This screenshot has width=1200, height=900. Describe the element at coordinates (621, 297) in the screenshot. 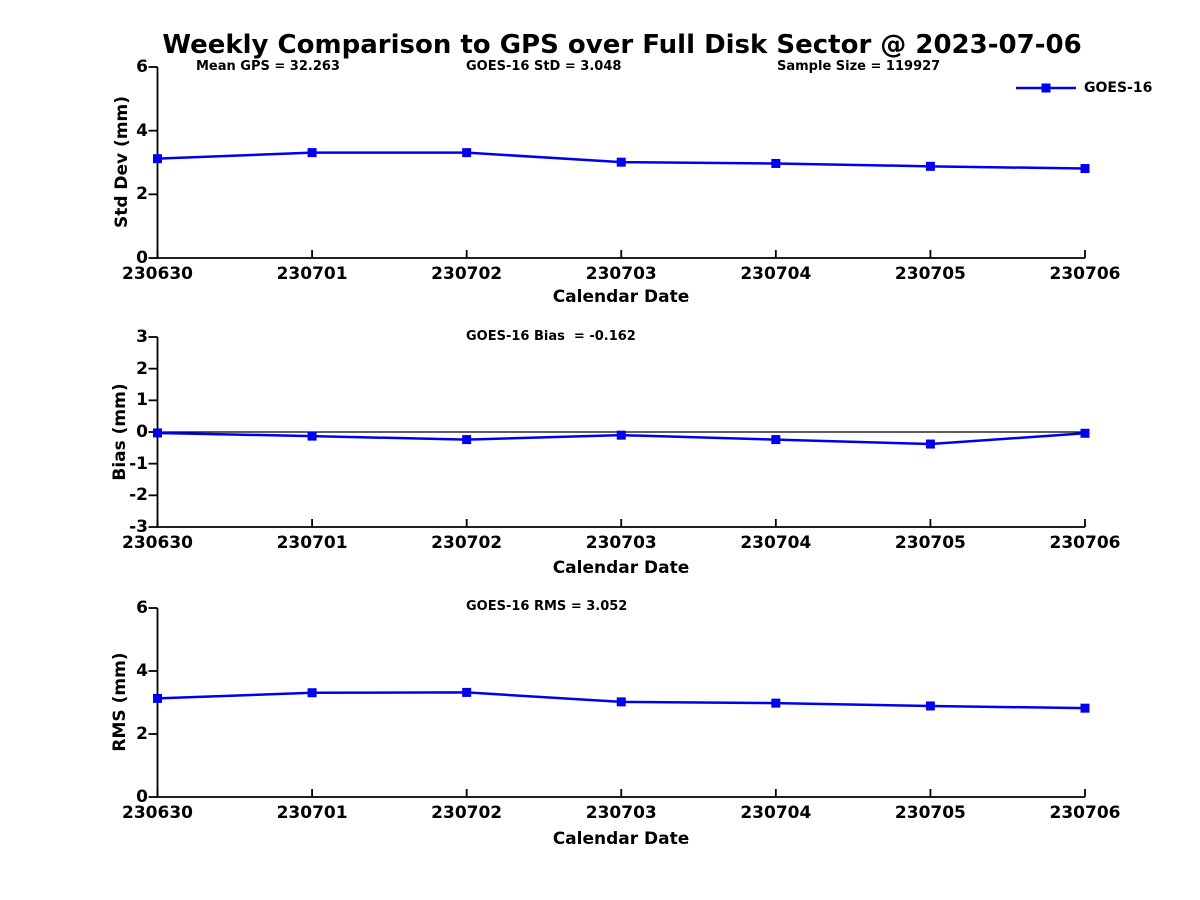

I see `panel1-xlabel: Calendar Date` at that location.